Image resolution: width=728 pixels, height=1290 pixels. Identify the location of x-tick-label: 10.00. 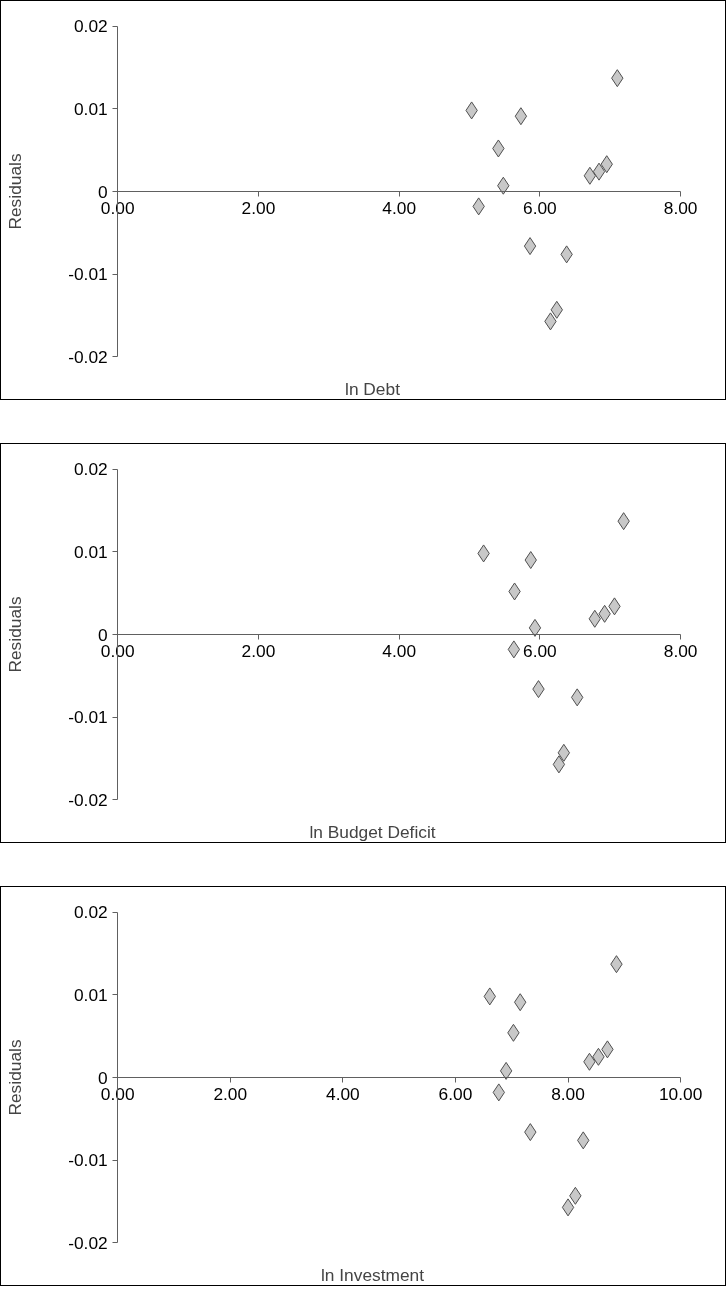
(680, 1093).